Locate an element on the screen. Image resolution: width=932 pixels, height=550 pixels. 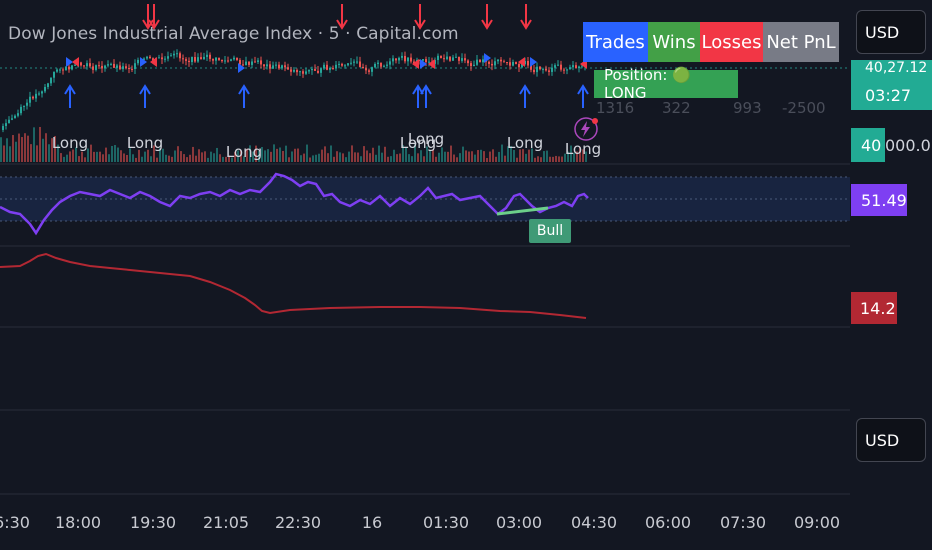
time-axis-label: 22:30 is located at coordinates (298, 522).